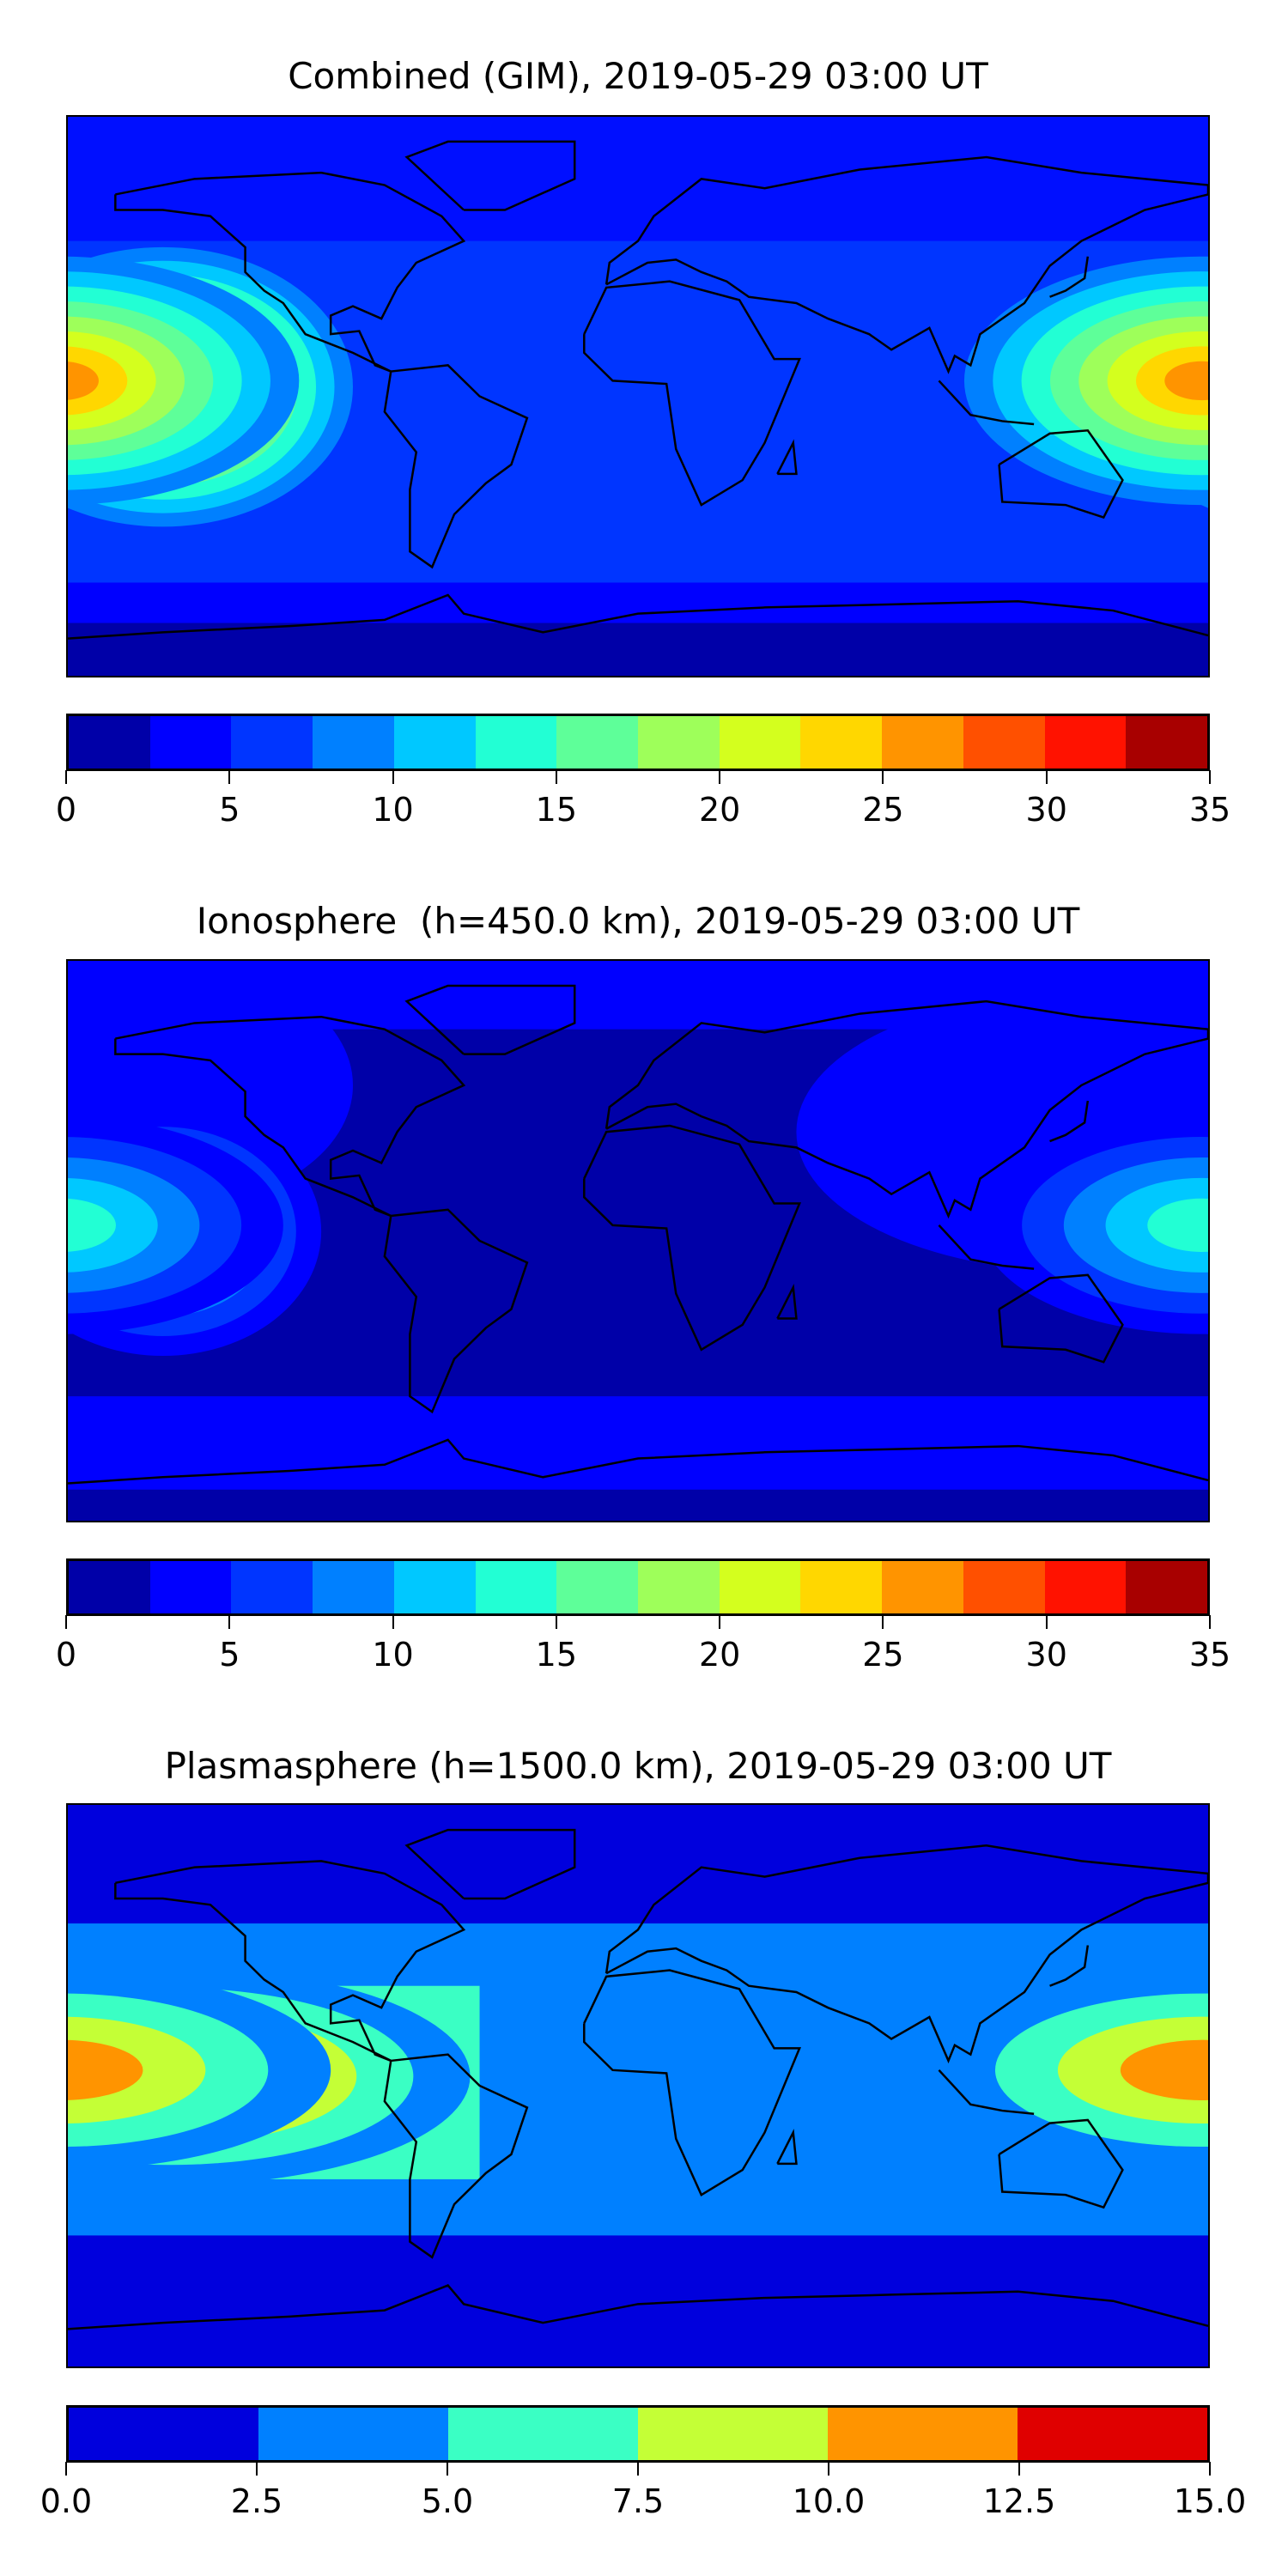 This screenshot has height=2576, width=1288. Describe the element at coordinates (786, 2148) in the screenshot. I see `coastline-madagascar` at that location.